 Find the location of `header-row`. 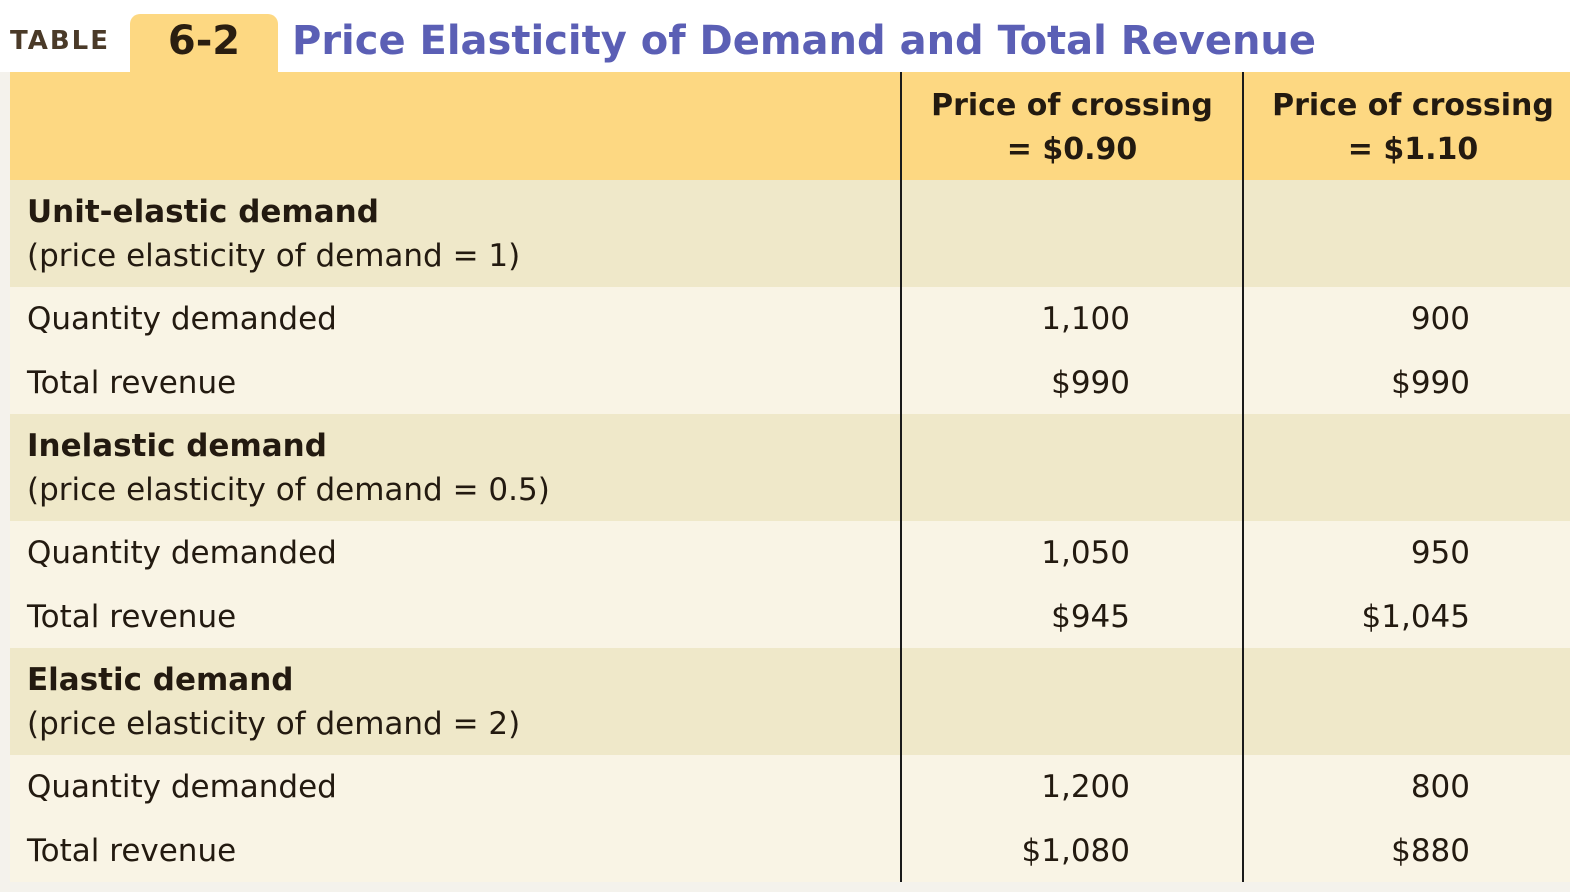

header-row is located at coordinates (790, 126).